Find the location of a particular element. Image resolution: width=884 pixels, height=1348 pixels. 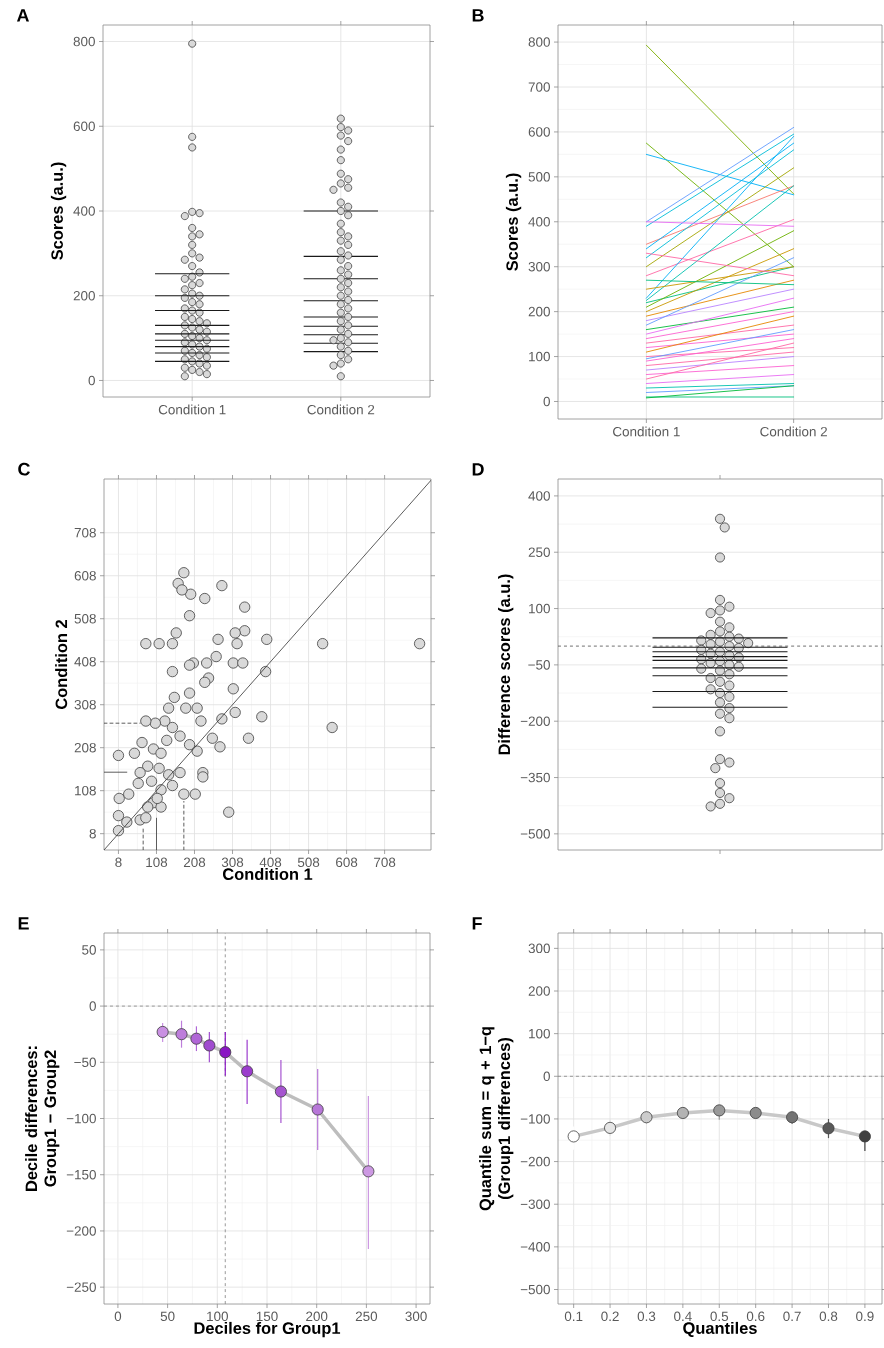

x-tick-label: 200 is located at coordinates (317, 1316).